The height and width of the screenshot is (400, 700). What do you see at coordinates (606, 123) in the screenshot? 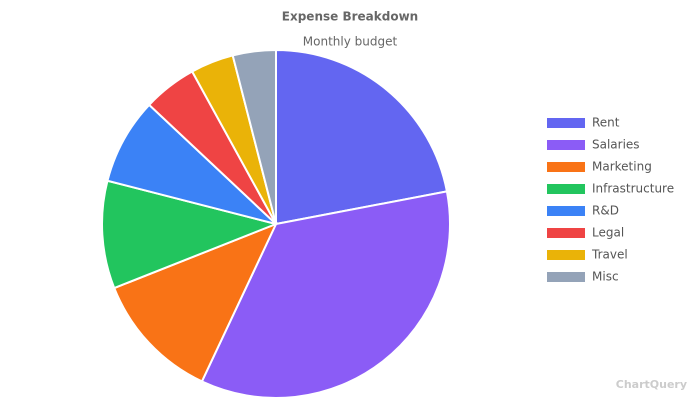
I see `legend-label: Rent` at bounding box center [606, 123].